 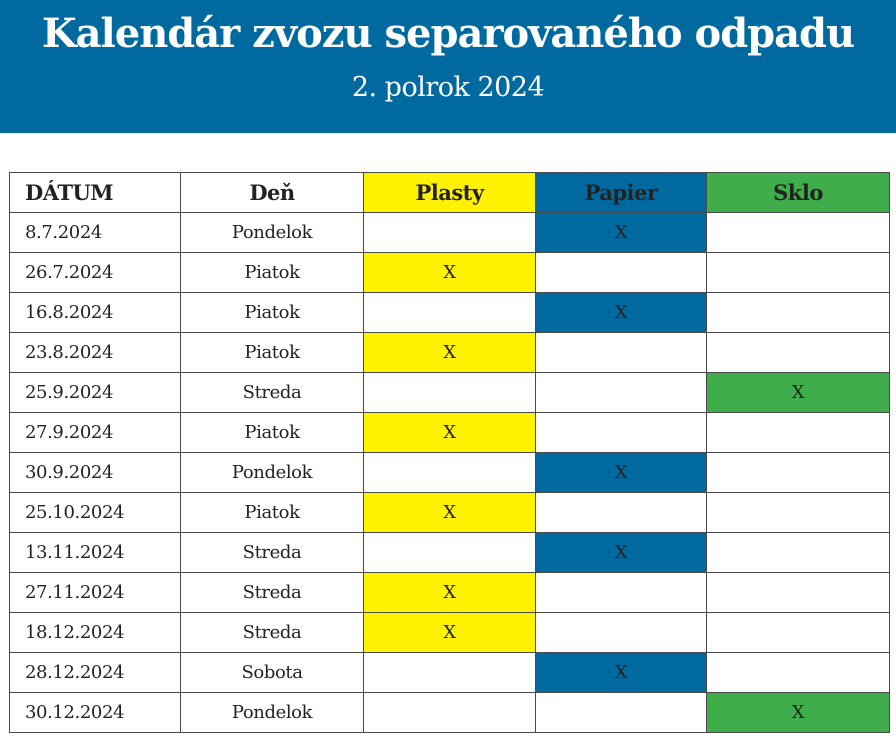 I want to click on column-header-plasty: Plasty, so click(x=449, y=192).